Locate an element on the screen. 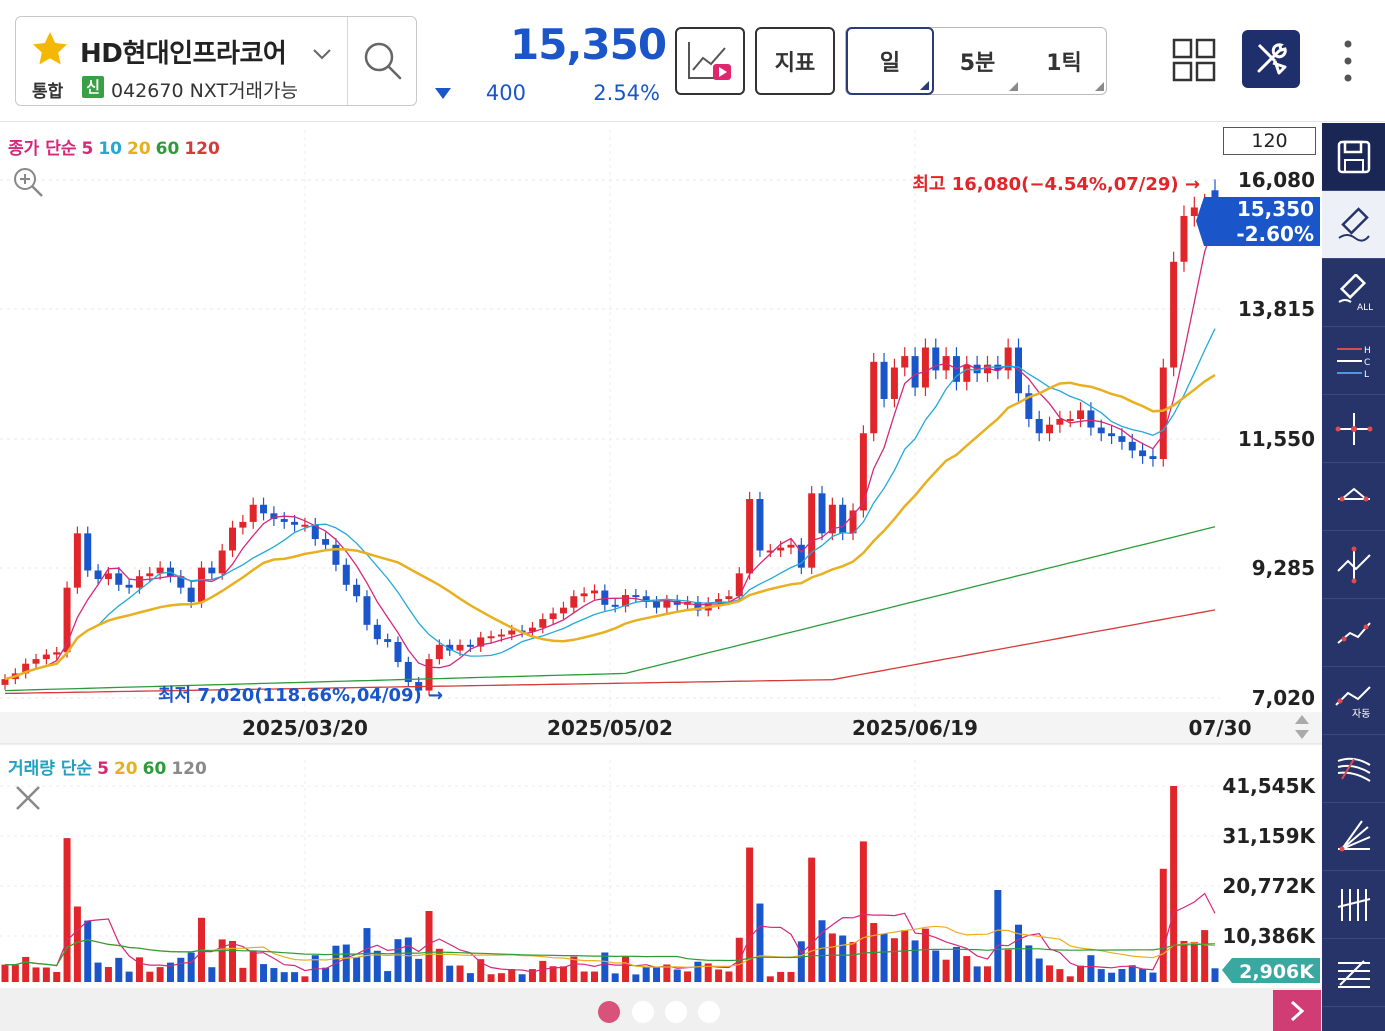 The width and height of the screenshot is (1385, 1031). grid-lines-tool is located at coordinates (1353, 905).